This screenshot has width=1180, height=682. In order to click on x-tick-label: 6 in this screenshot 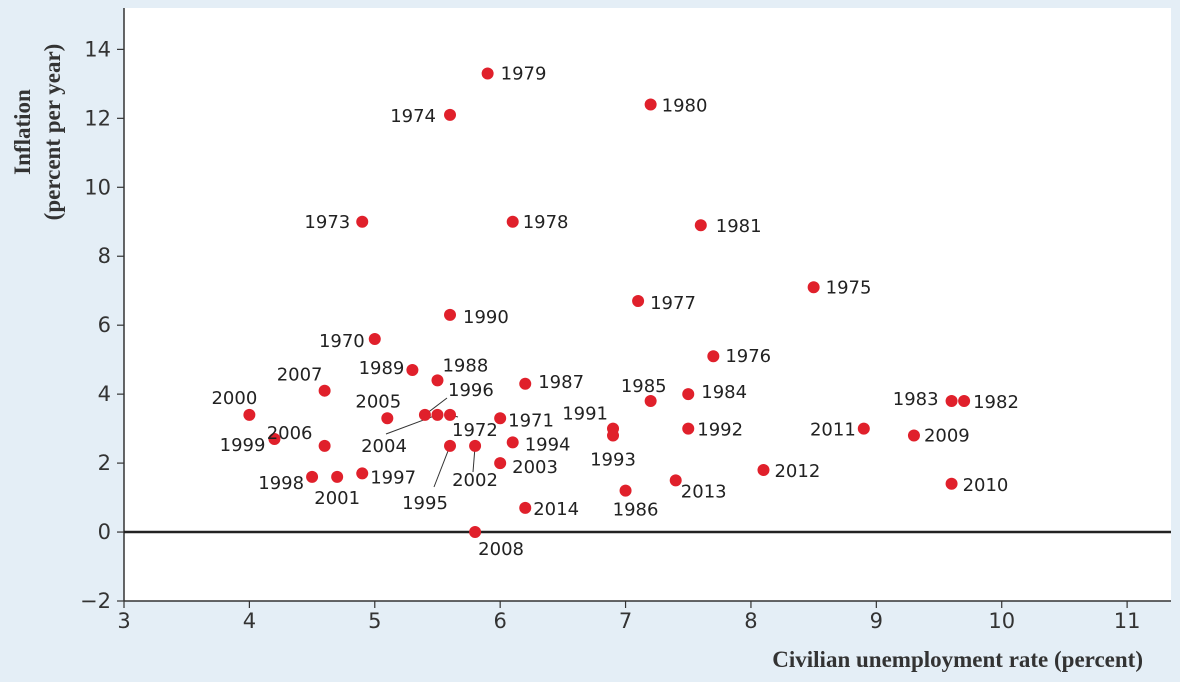, I will do `click(499, 621)`.